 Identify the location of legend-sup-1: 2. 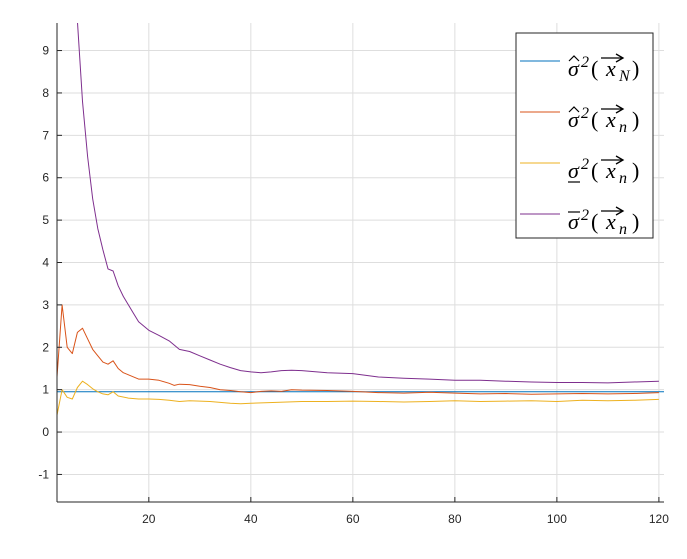
(585, 113).